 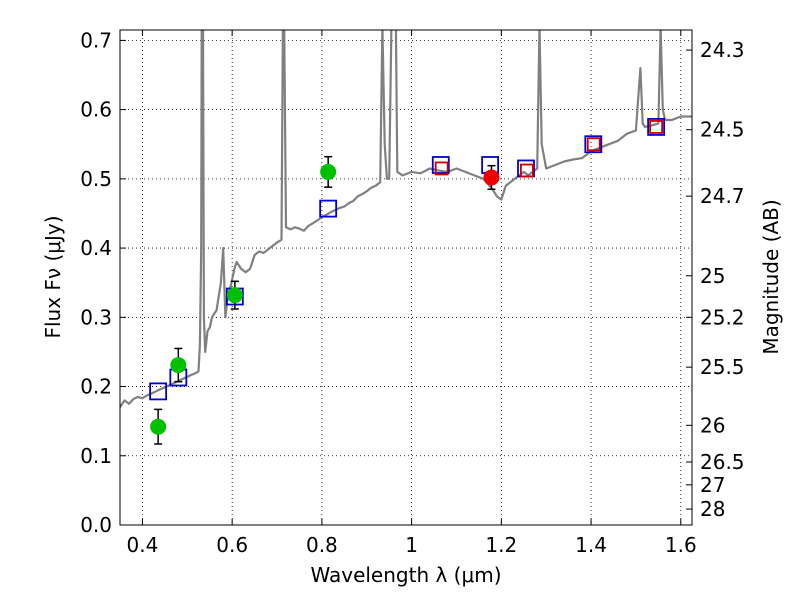 I want to click on y2-tick-label: 26, so click(x=712, y=425).